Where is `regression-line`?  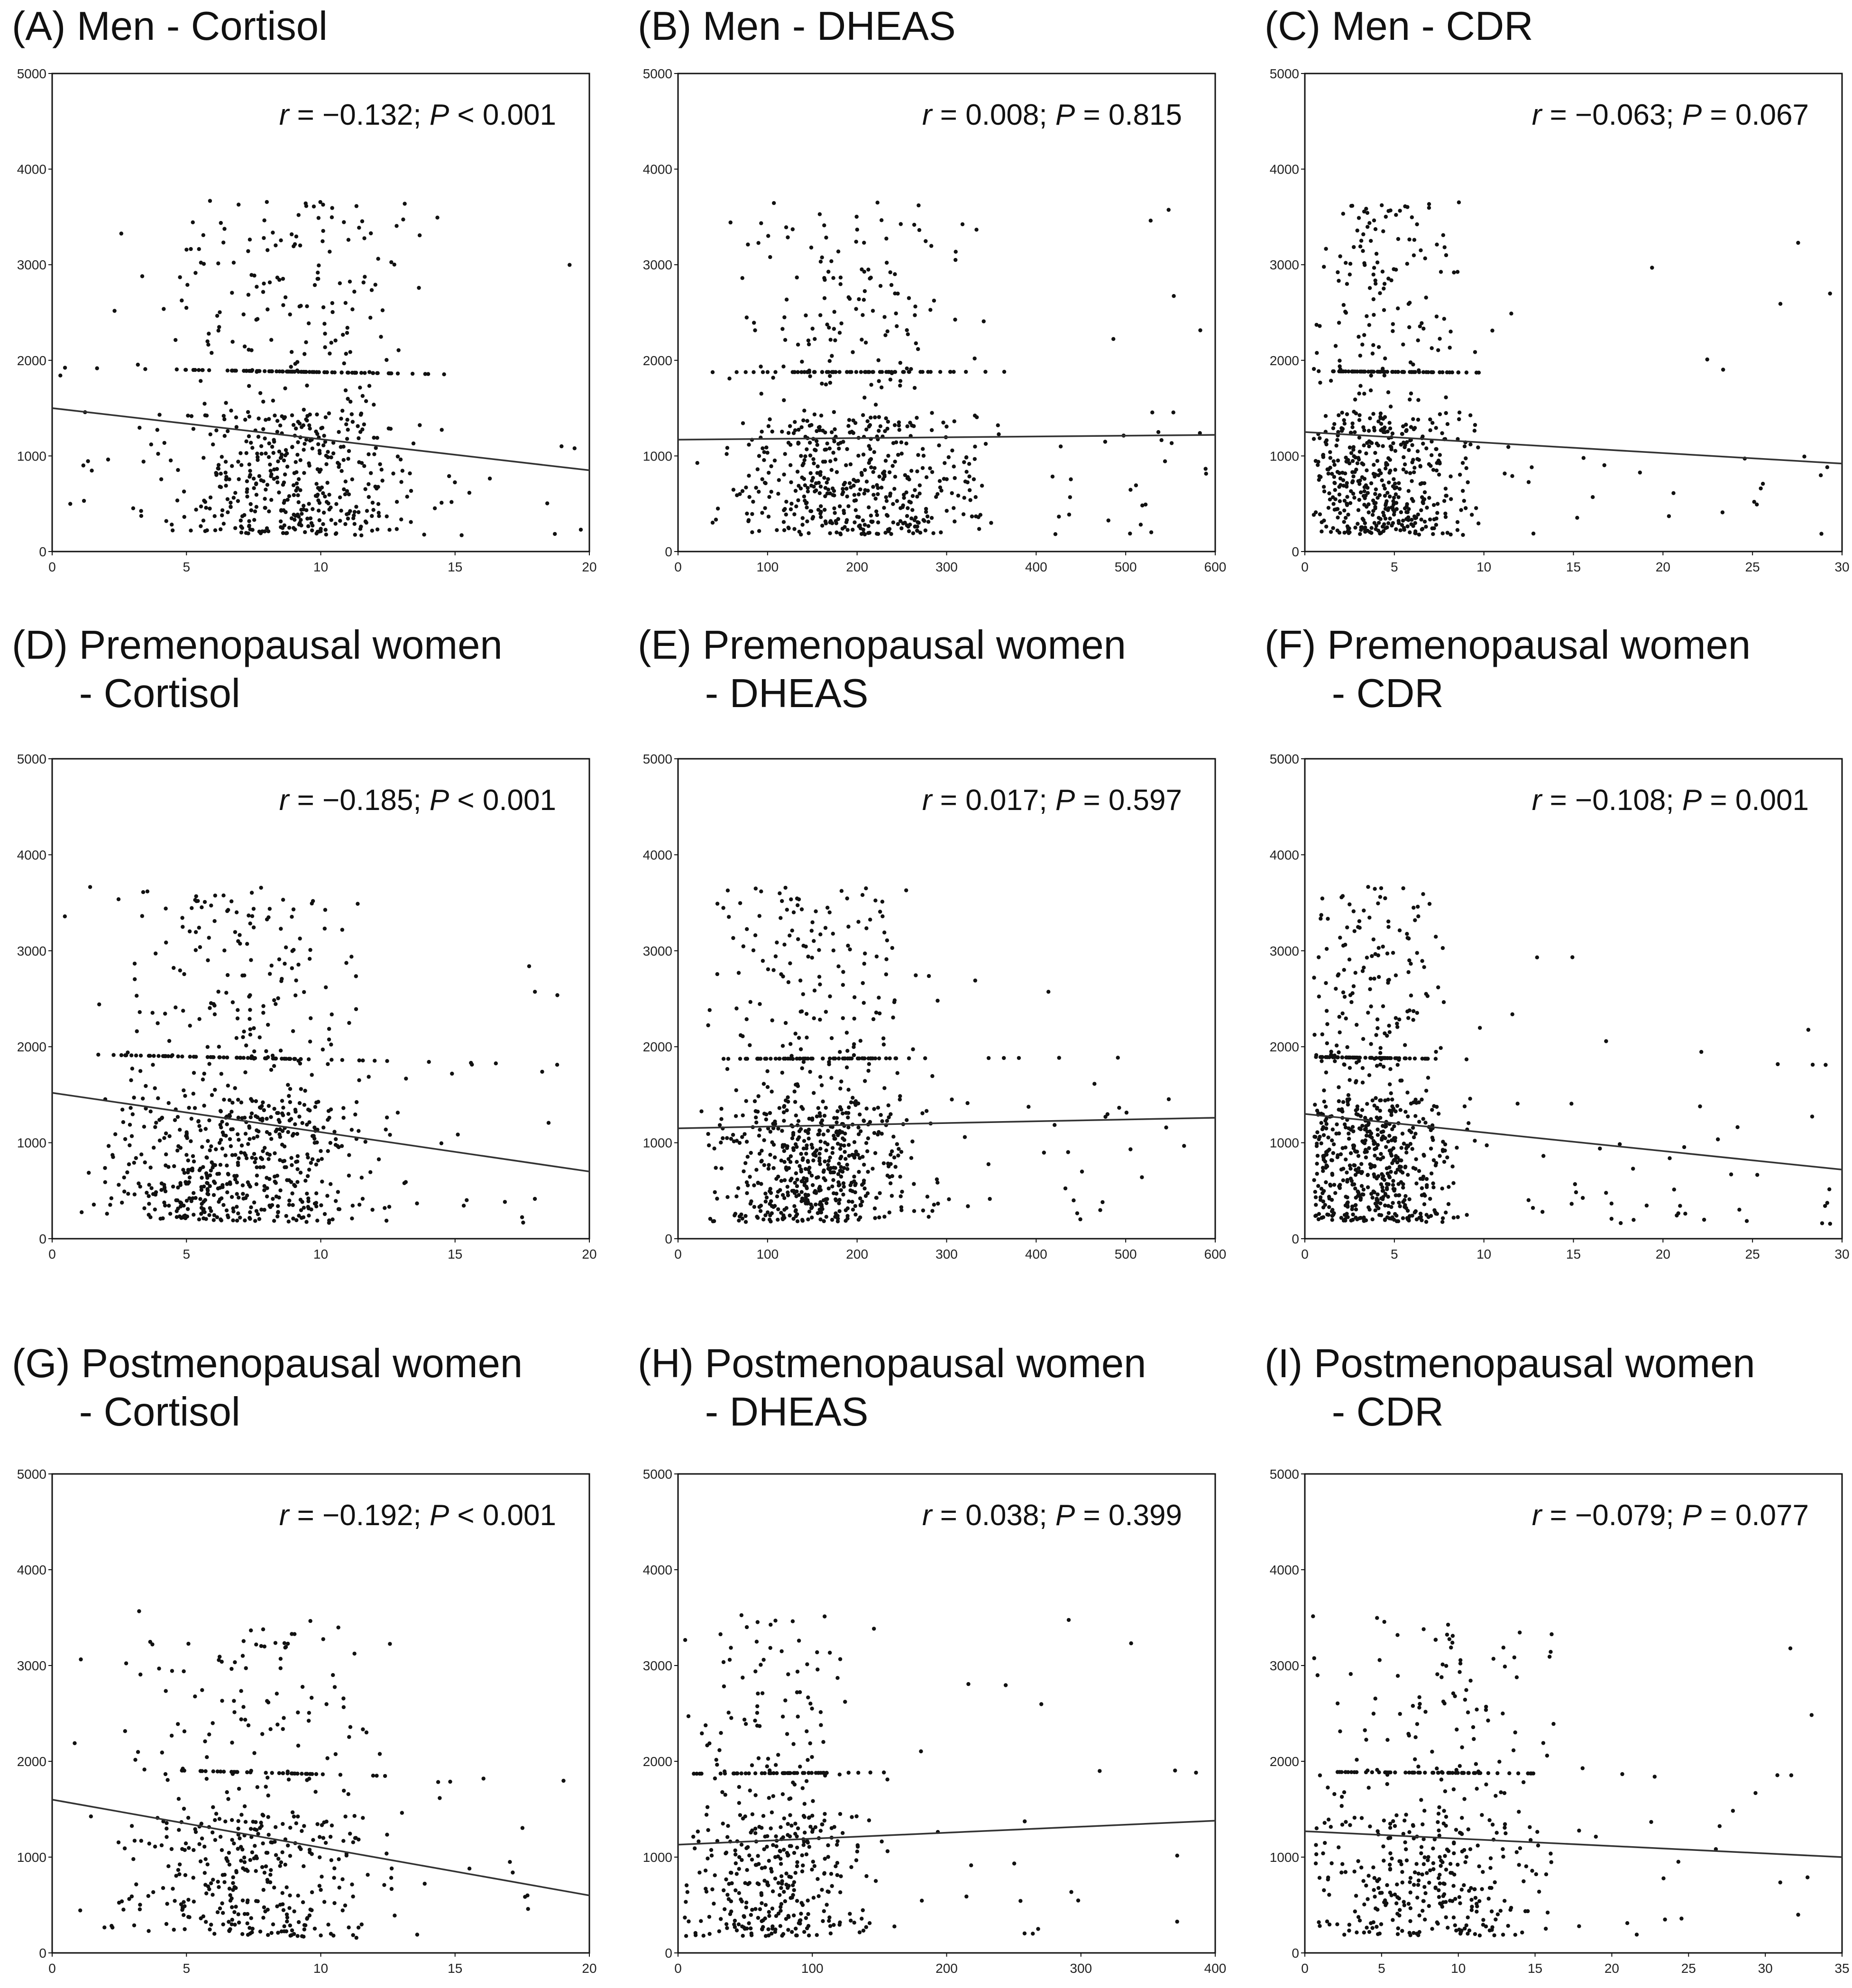 regression-line is located at coordinates (947, 437).